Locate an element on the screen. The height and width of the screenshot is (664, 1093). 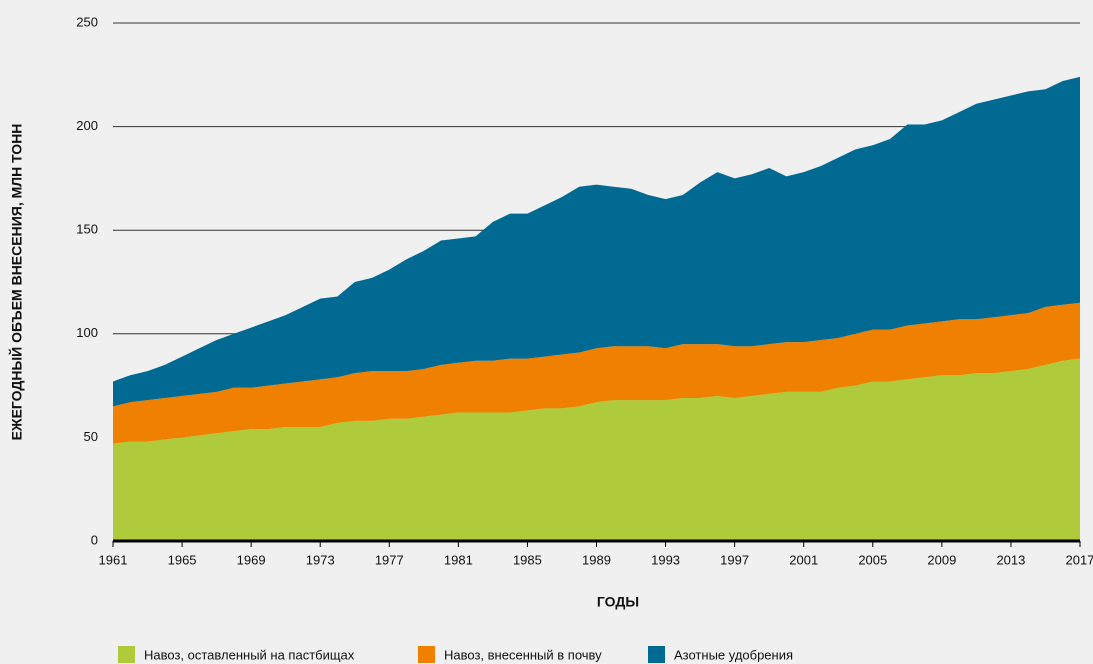
y-tick-label: 50 is located at coordinates (91, 436).